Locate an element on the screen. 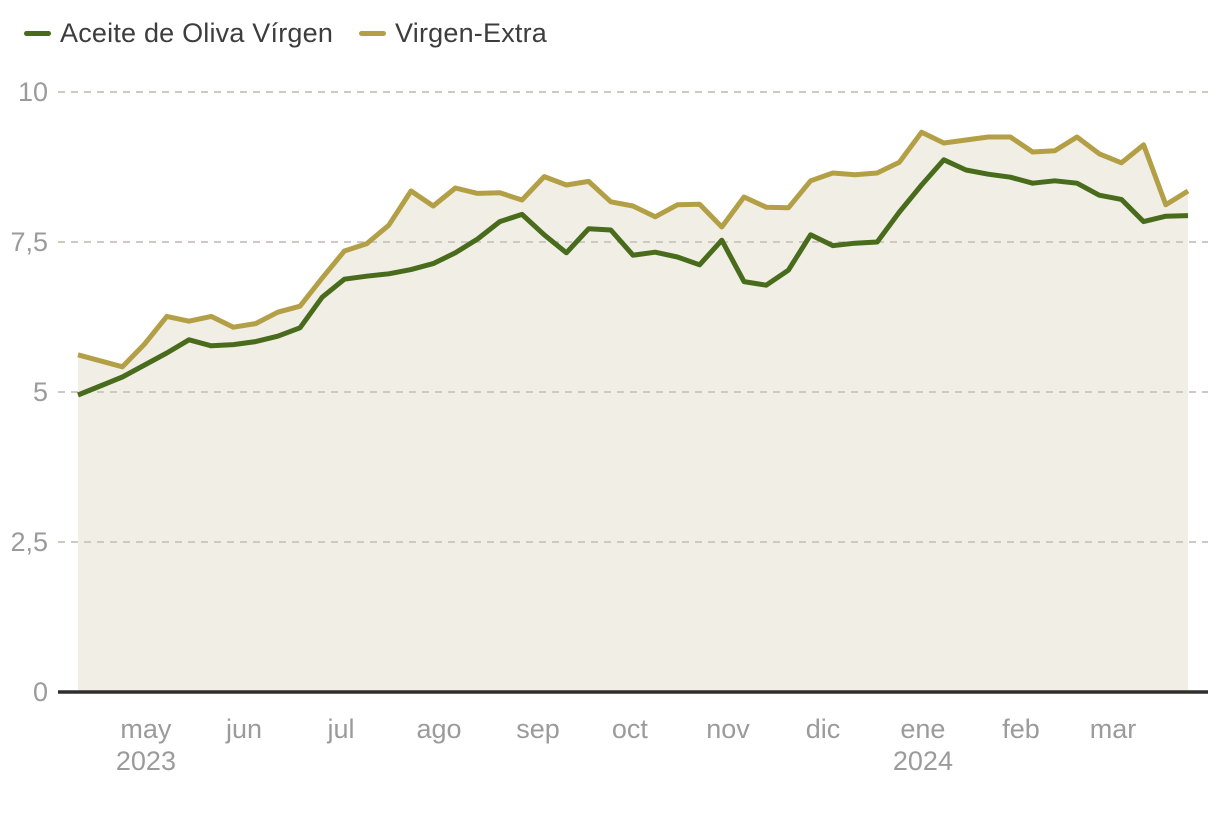 This screenshot has height=832, width=1220. legend: Aceite de Oliva Vírgen Virgen-Extra is located at coordinates (285, 33).